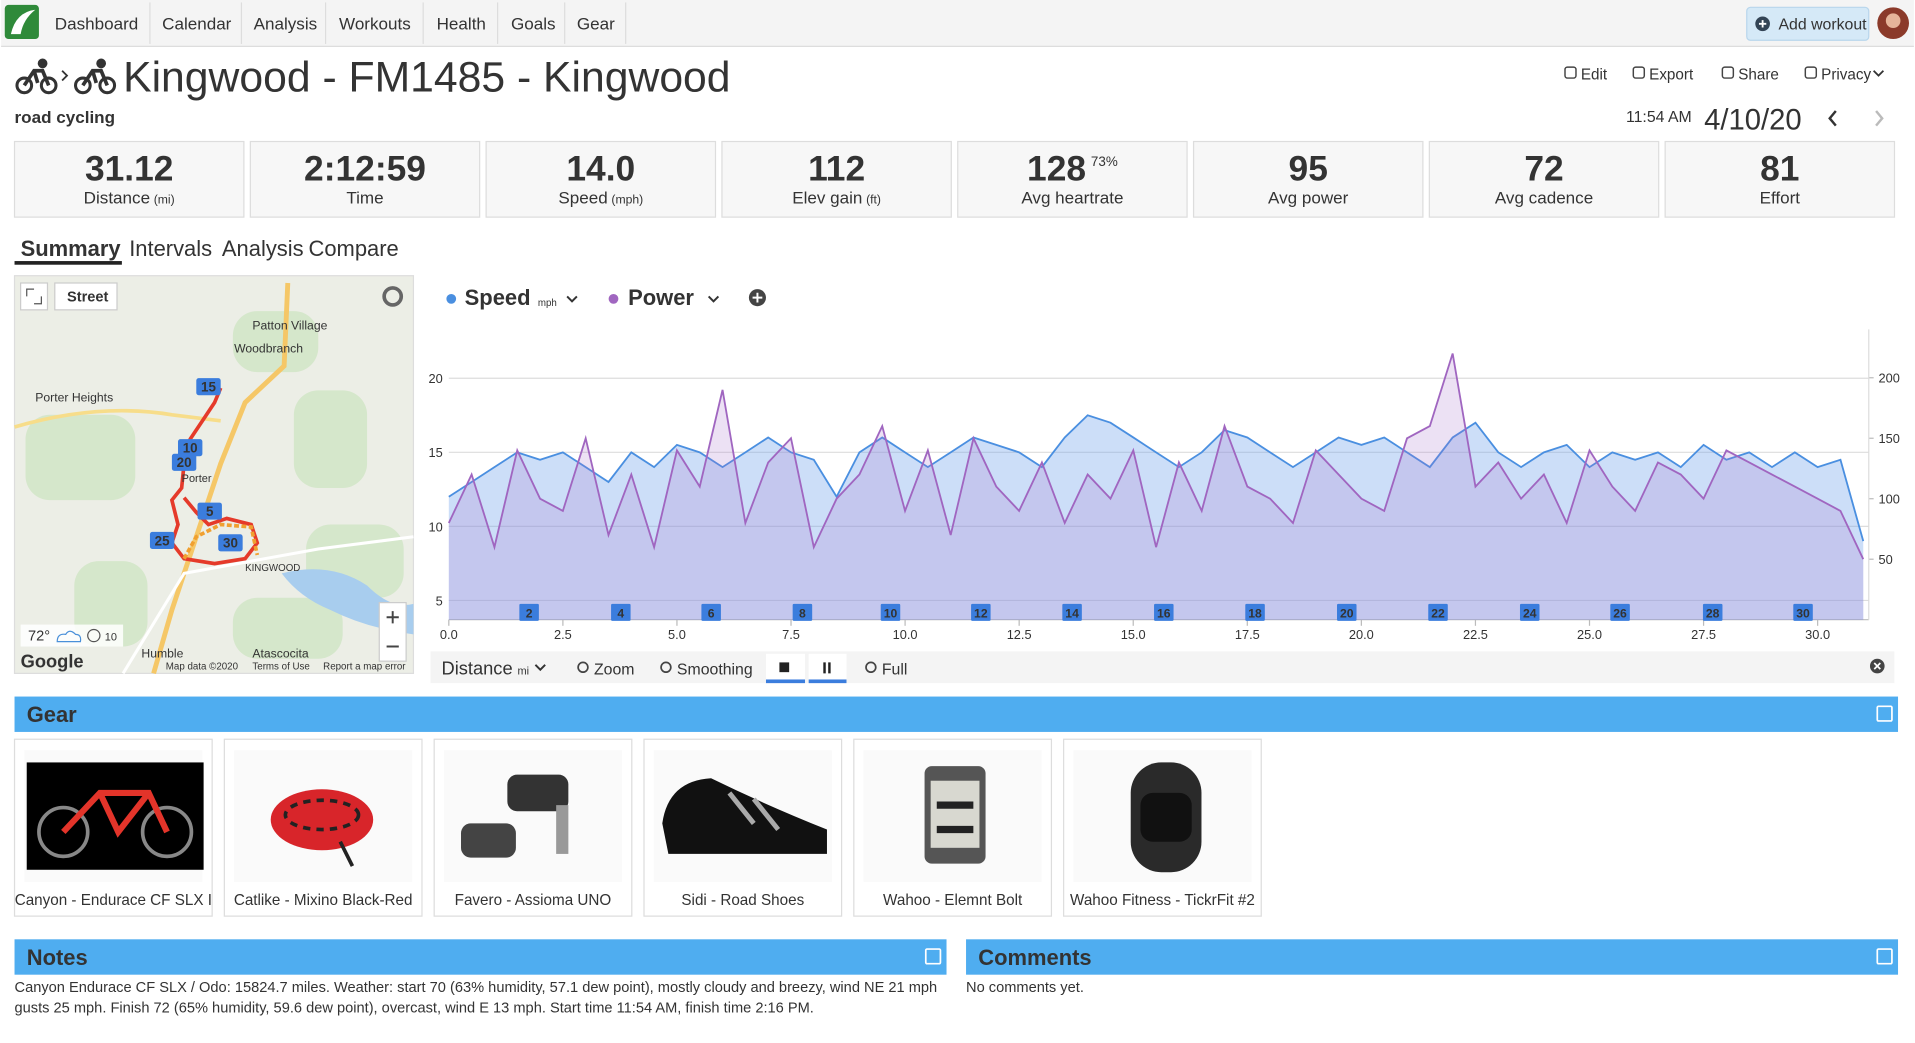 The width and height of the screenshot is (1915, 1043). I want to click on lap-label: 12, so click(981, 613).